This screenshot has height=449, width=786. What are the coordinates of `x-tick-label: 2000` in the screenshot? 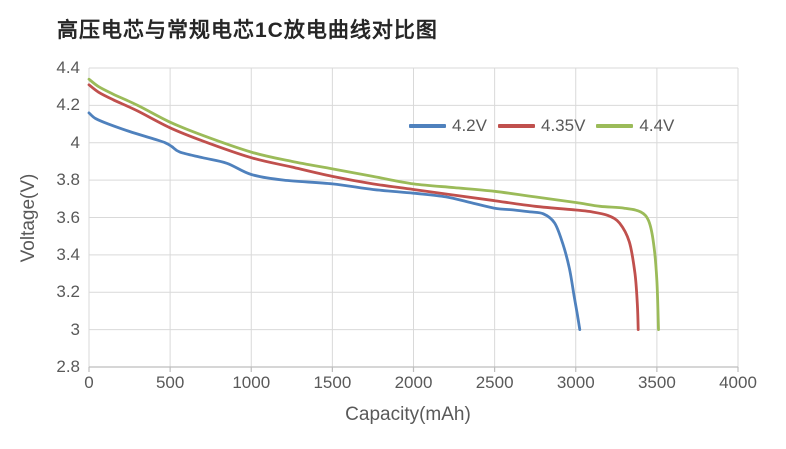 It's located at (413, 382).